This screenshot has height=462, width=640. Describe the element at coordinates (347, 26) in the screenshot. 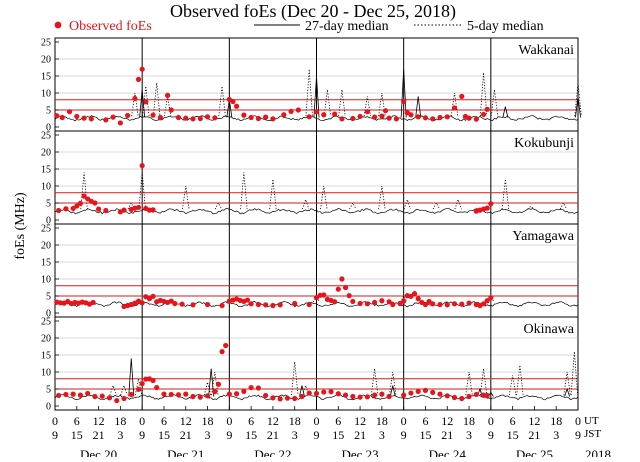

I see `legend-median27-label: 27-day median` at that location.